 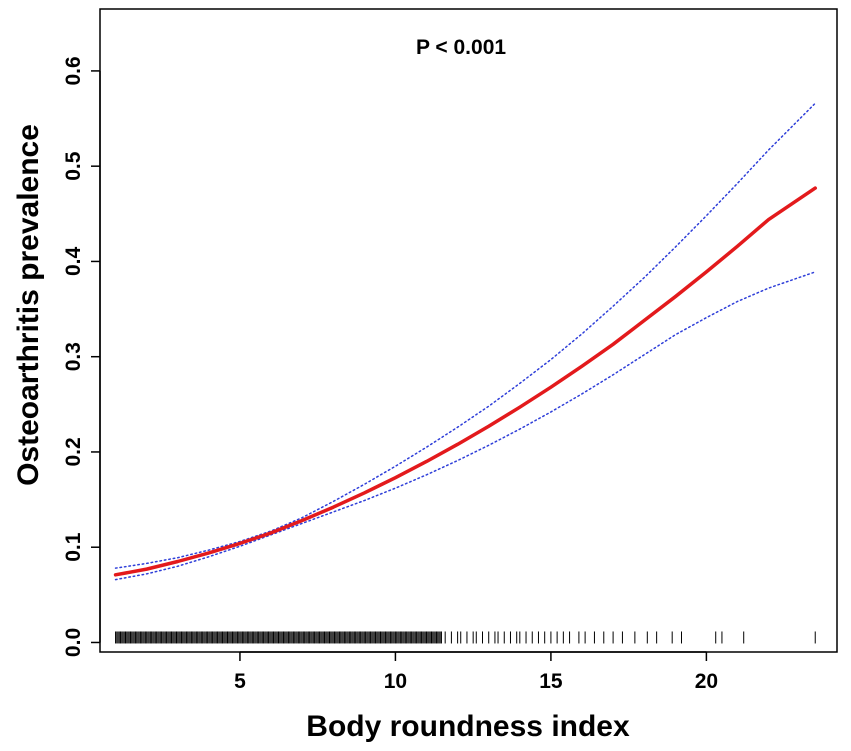 I want to click on y-tick-label: 0.1, so click(x=73, y=547).